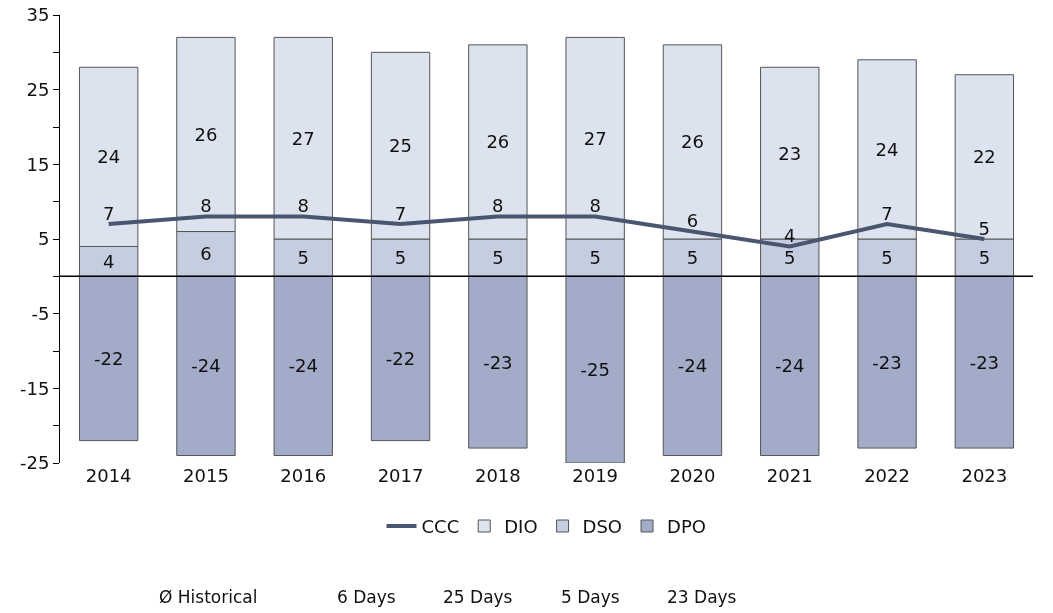  Describe the element at coordinates (400, 475) in the screenshot. I see `x-tick-label: 2017` at that location.